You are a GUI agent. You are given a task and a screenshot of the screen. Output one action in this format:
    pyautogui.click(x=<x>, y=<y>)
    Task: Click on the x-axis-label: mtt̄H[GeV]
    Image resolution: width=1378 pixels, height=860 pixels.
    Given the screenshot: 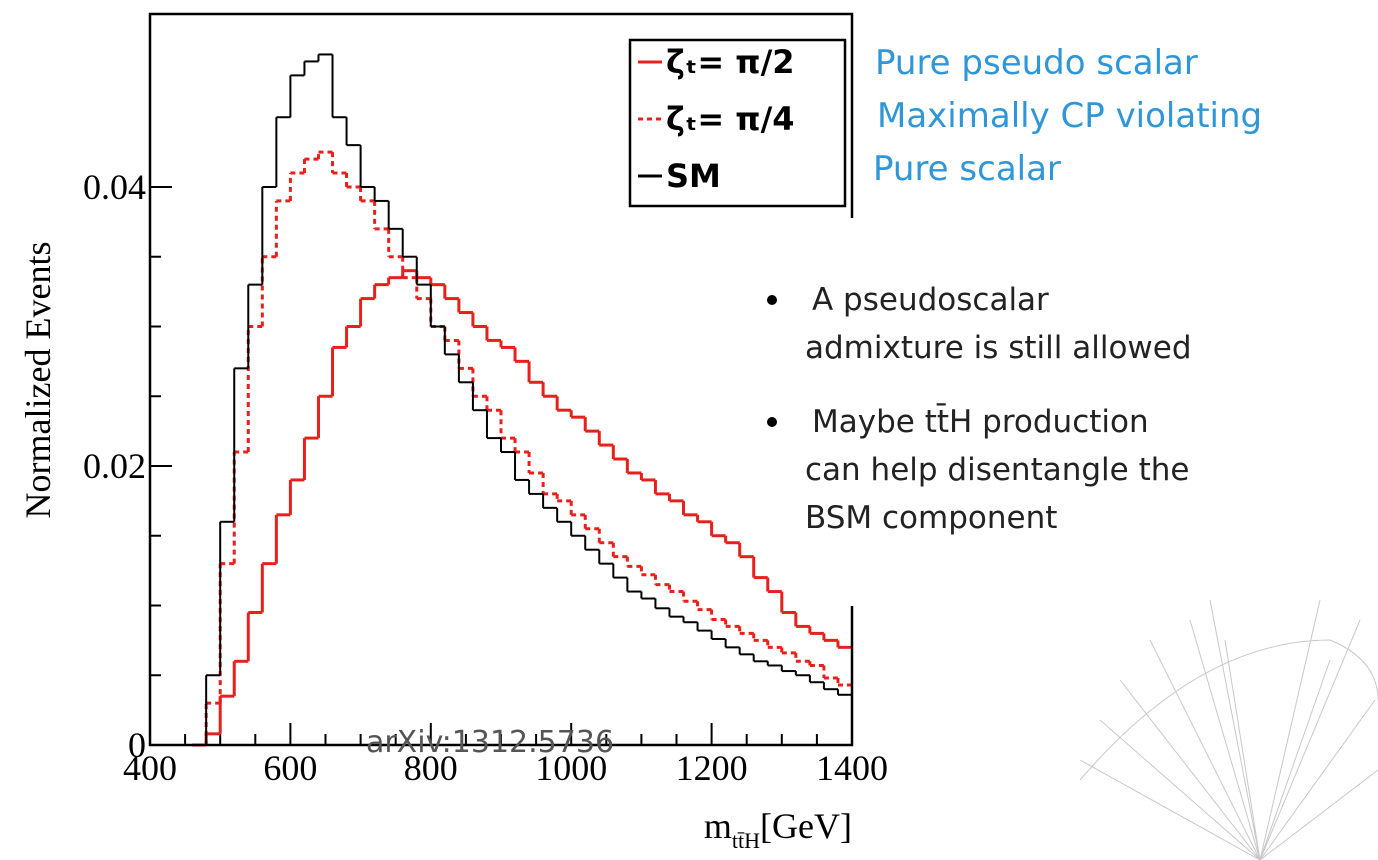 What is the action you would take?
    pyautogui.click(x=778, y=829)
    